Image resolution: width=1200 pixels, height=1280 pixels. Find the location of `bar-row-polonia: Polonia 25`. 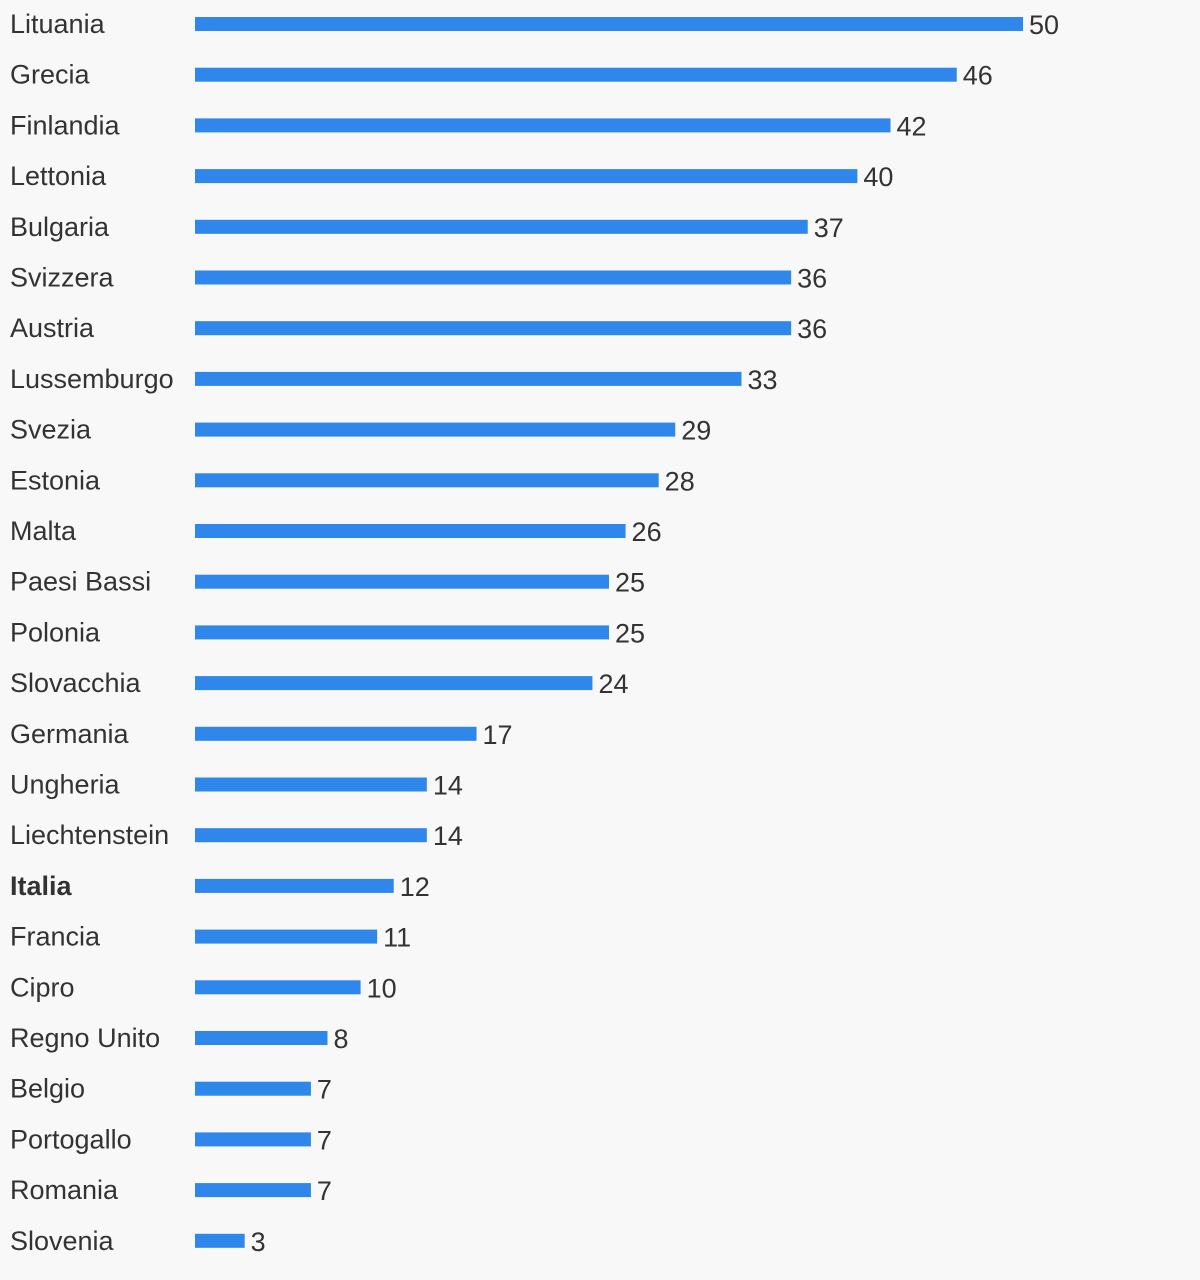

bar-row-polonia: Polonia 25 is located at coordinates (327, 632).